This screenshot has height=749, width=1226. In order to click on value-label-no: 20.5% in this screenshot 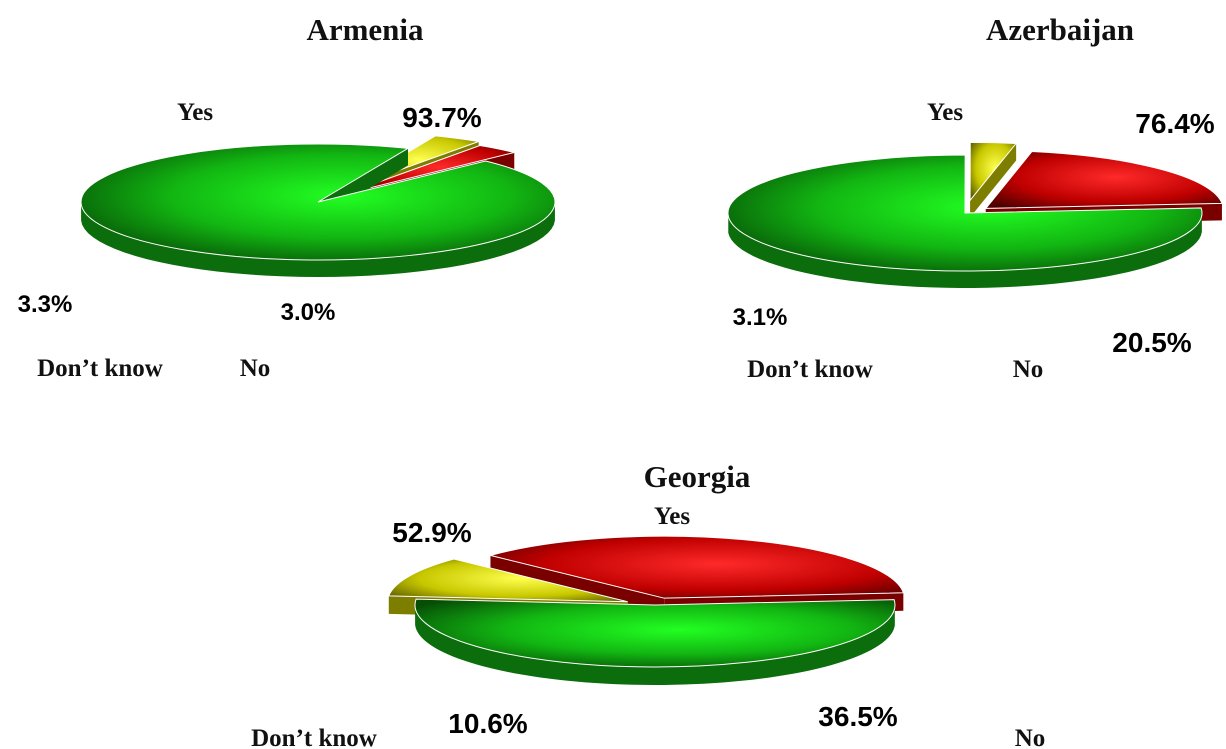, I will do `click(1151, 342)`.